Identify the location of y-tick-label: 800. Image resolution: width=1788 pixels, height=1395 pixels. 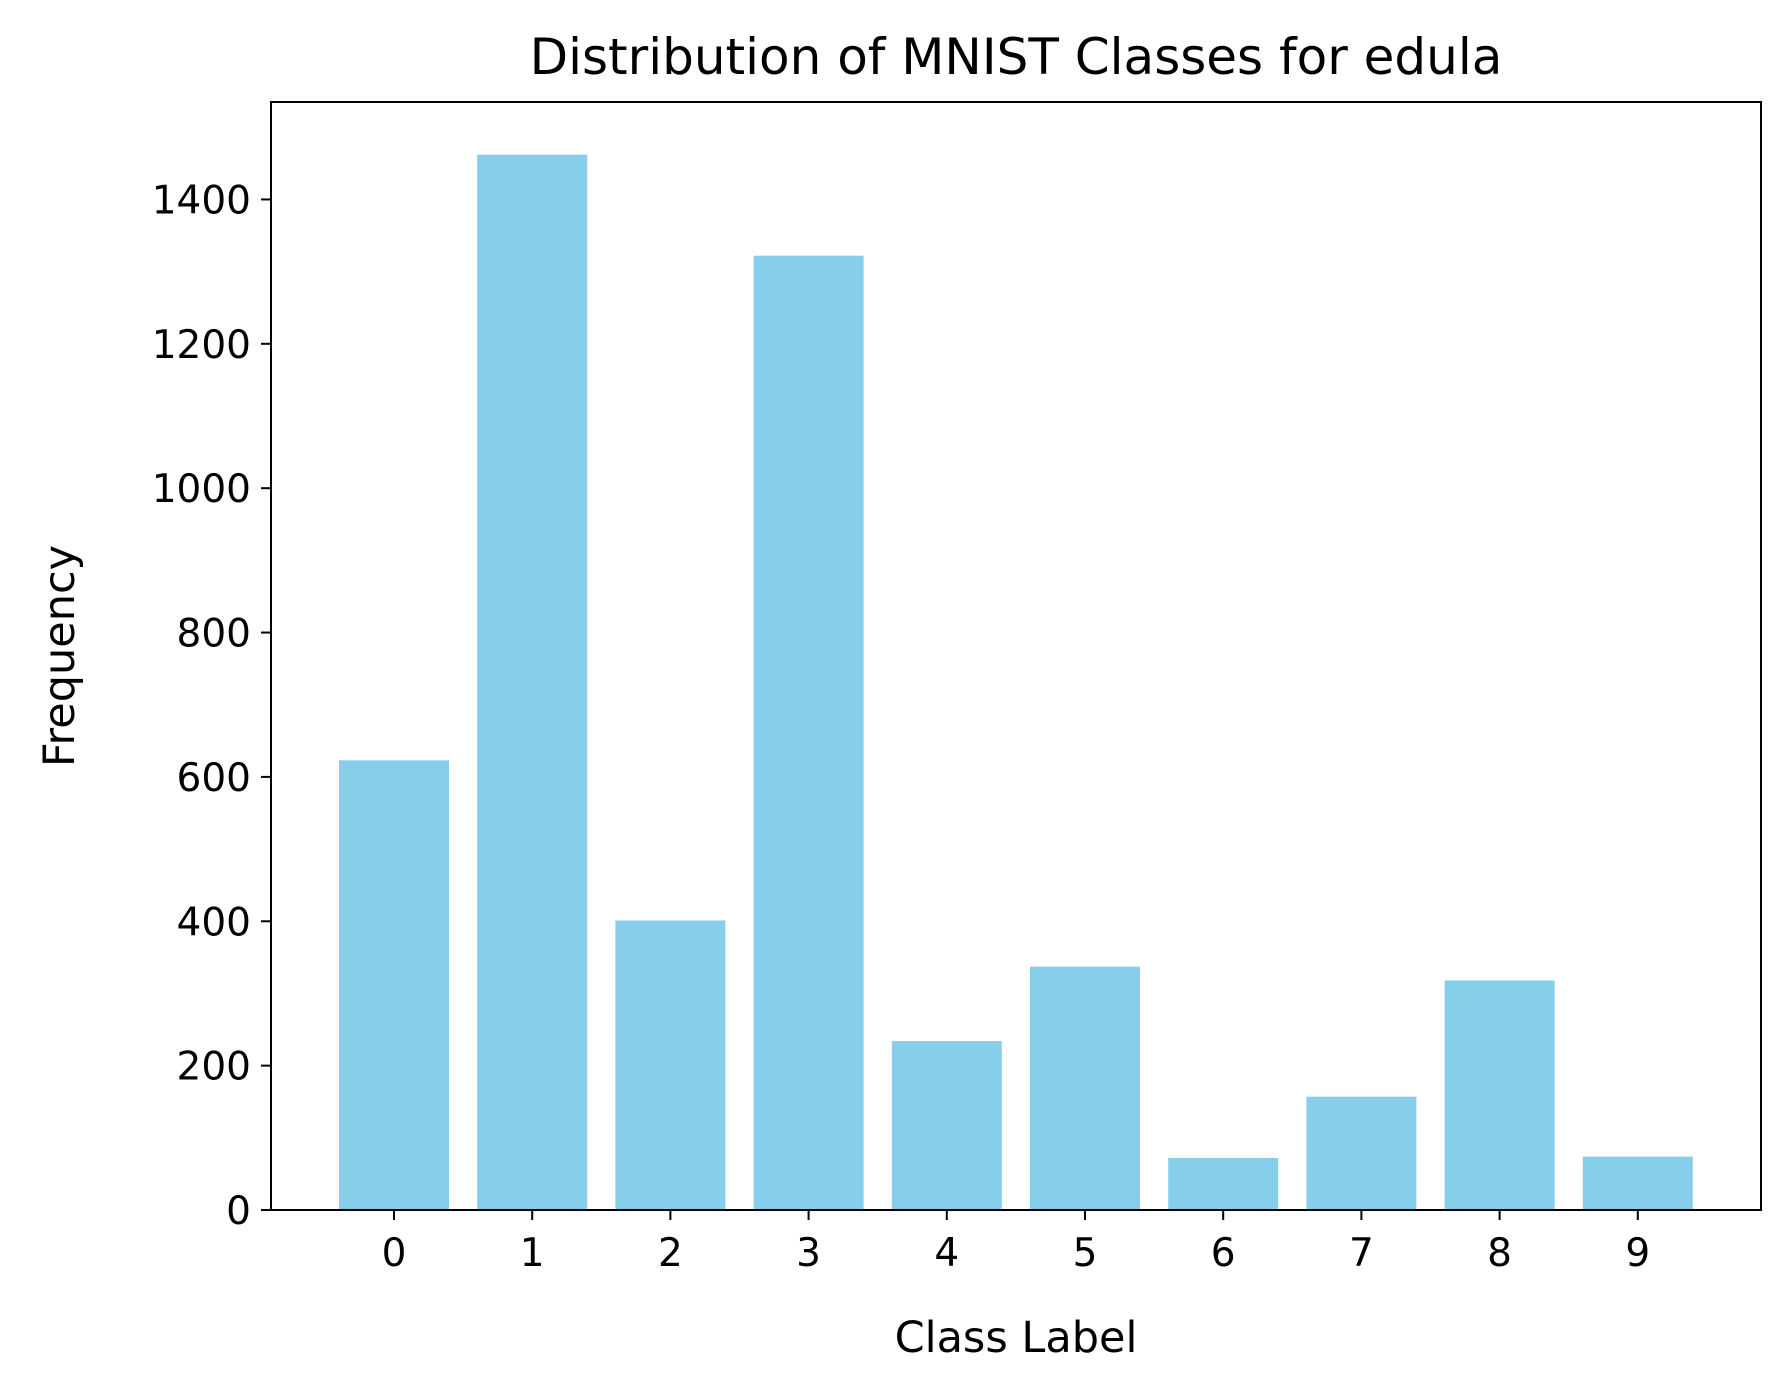
(214, 634).